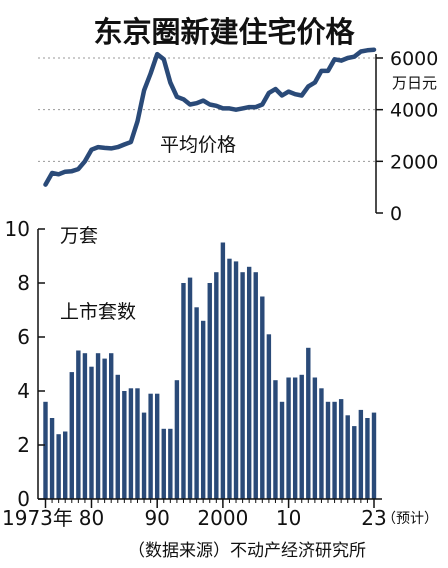 The width and height of the screenshot is (448, 568). I want to click on bar-series-label: 上市套数, so click(98, 312).